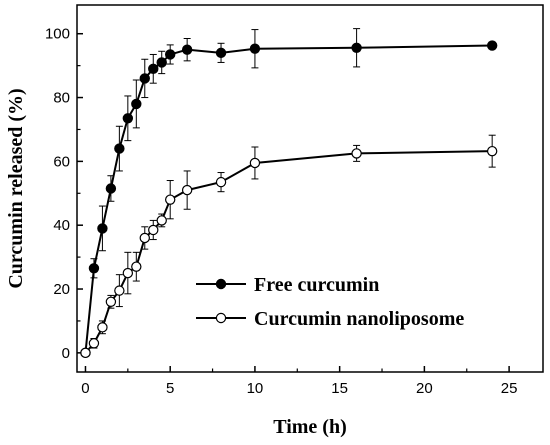  Describe the element at coordinates (310, 427) in the screenshot. I see `x-axis-title: Time (h)` at that location.